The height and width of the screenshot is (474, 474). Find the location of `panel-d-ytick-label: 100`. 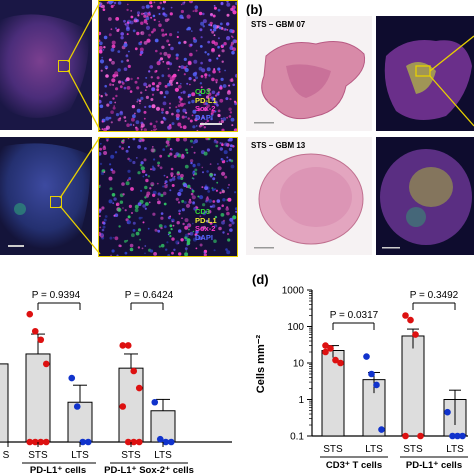

panel-d-ytick-label: 100 is located at coordinates (295, 327).